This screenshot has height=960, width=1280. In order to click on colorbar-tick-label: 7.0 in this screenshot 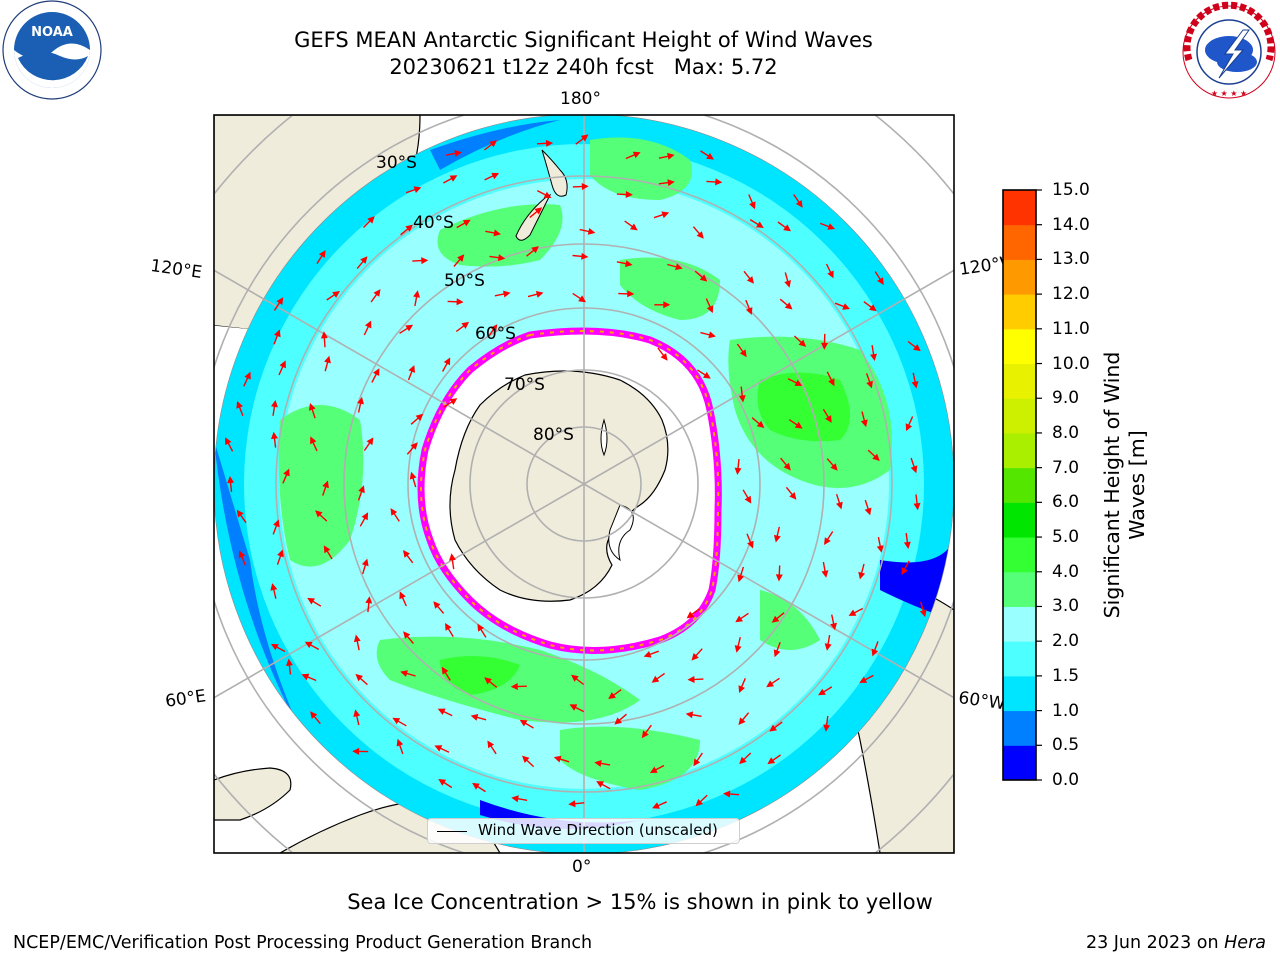, I will do `click(1066, 467)`.